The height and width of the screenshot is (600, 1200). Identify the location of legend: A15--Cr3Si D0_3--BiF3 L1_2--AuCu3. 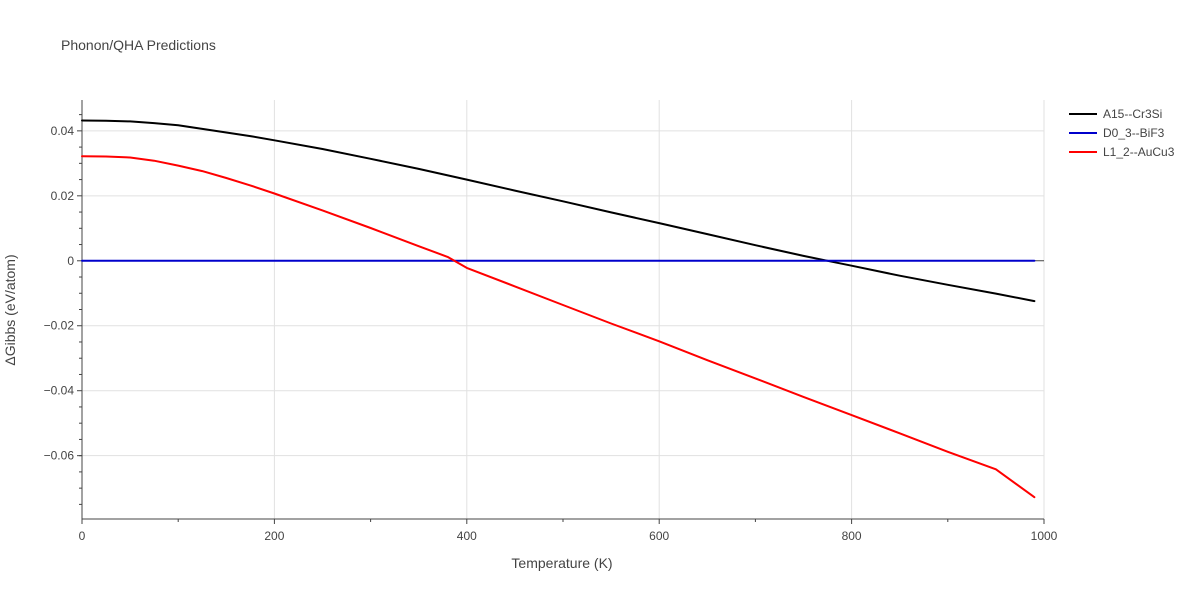
(1122, 133).